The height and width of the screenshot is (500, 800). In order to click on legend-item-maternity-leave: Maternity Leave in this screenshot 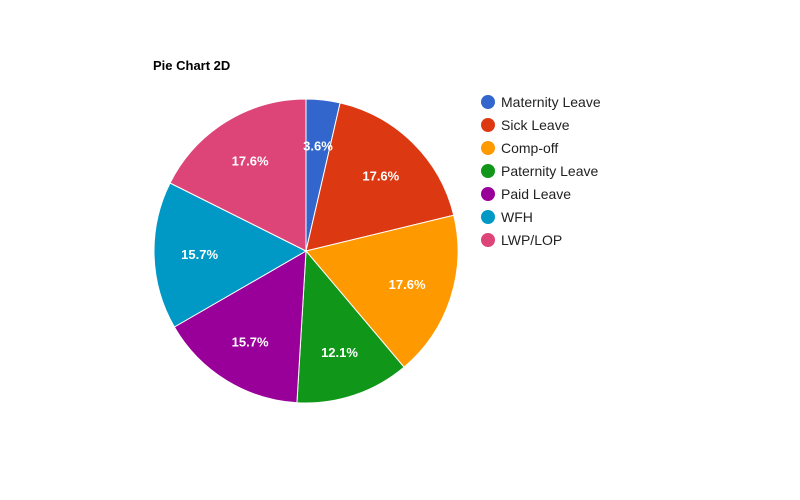, I will do `click(541, 102)`.